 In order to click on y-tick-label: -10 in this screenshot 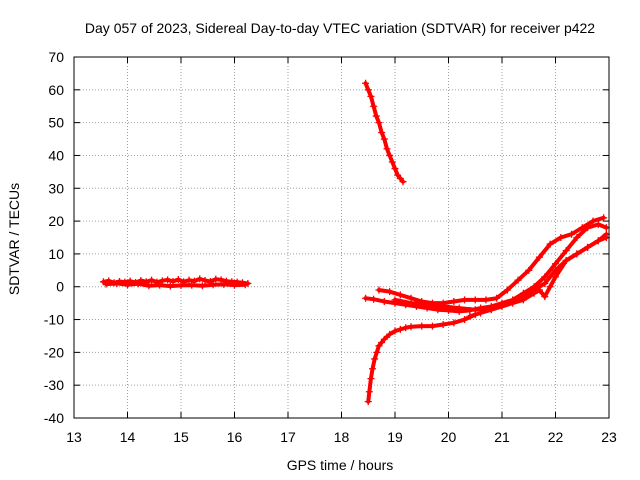, I will do `click(54, 320)`.